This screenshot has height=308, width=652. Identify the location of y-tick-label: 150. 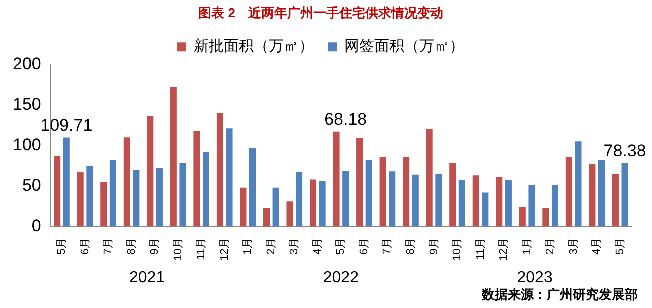
(27, 104).